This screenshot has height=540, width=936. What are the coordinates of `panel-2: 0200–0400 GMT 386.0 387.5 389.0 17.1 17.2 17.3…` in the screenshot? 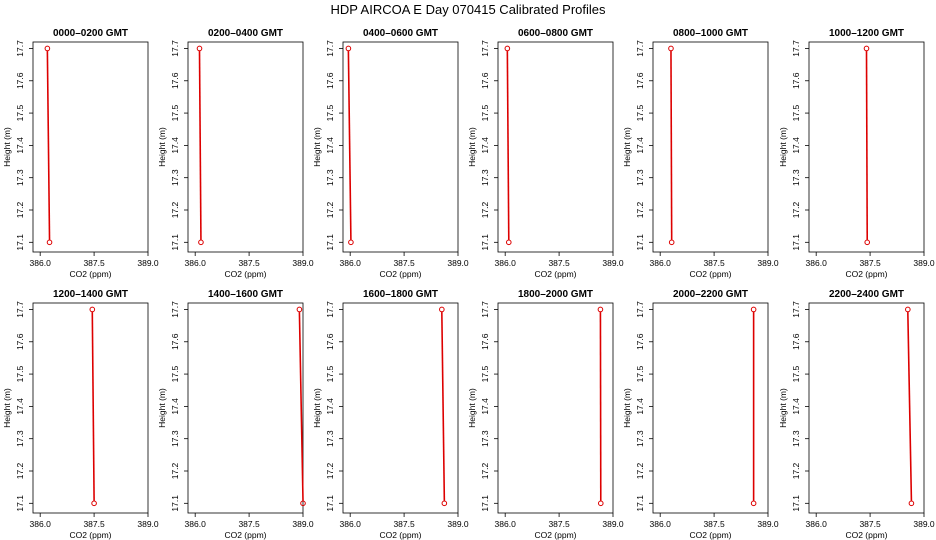 It's located at (235, 153).